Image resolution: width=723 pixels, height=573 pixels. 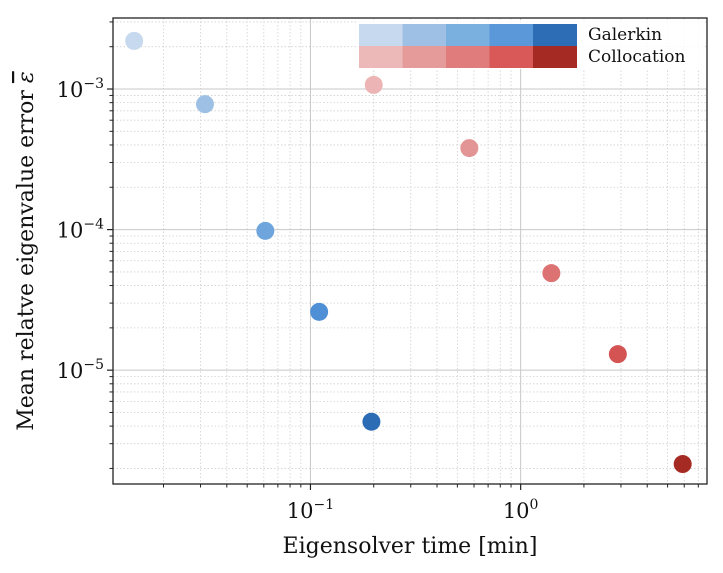 What do you see at coordinates (625, 35) in the screenshot?
I see `galerkin-legend-label: Galerkin` at bounding box center [625, 35].